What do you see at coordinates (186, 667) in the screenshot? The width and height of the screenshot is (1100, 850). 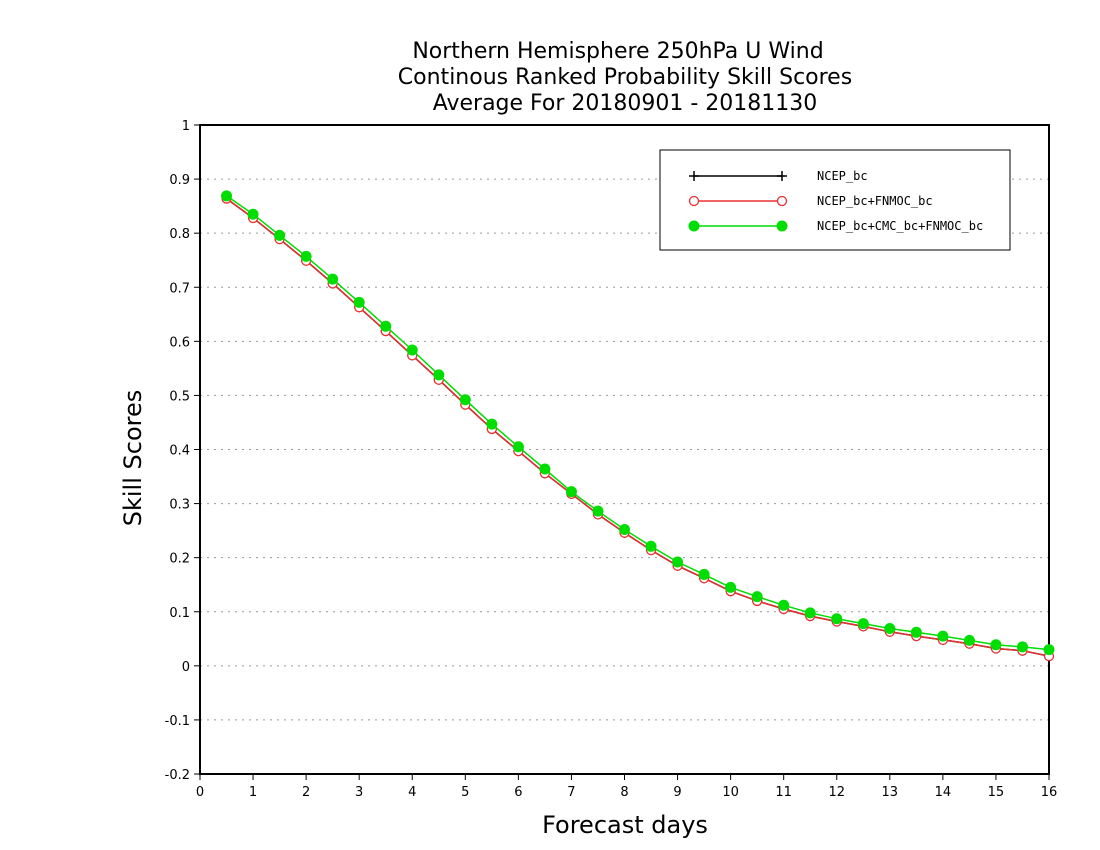 I see `y-tick-label: 0` at bounding box center [186, 667].